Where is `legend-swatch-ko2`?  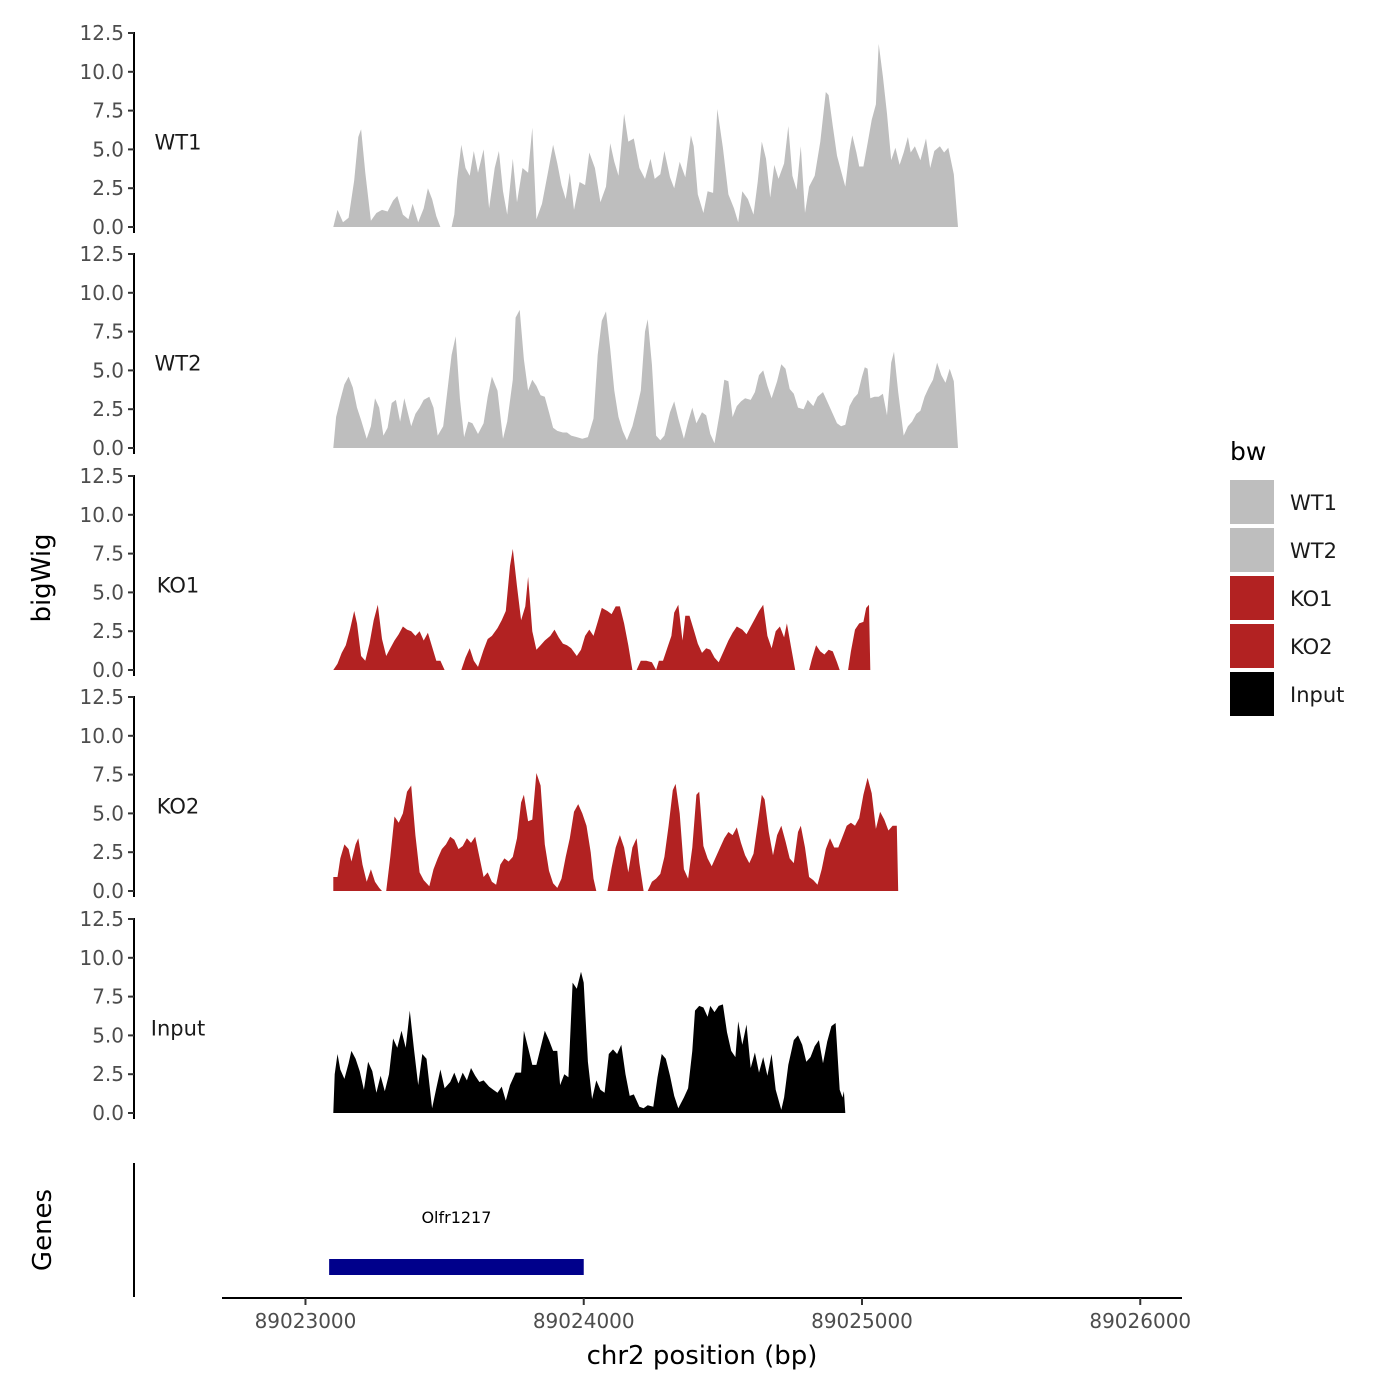 legend-swatch-ko2 is located at coordinates (1252, 646).